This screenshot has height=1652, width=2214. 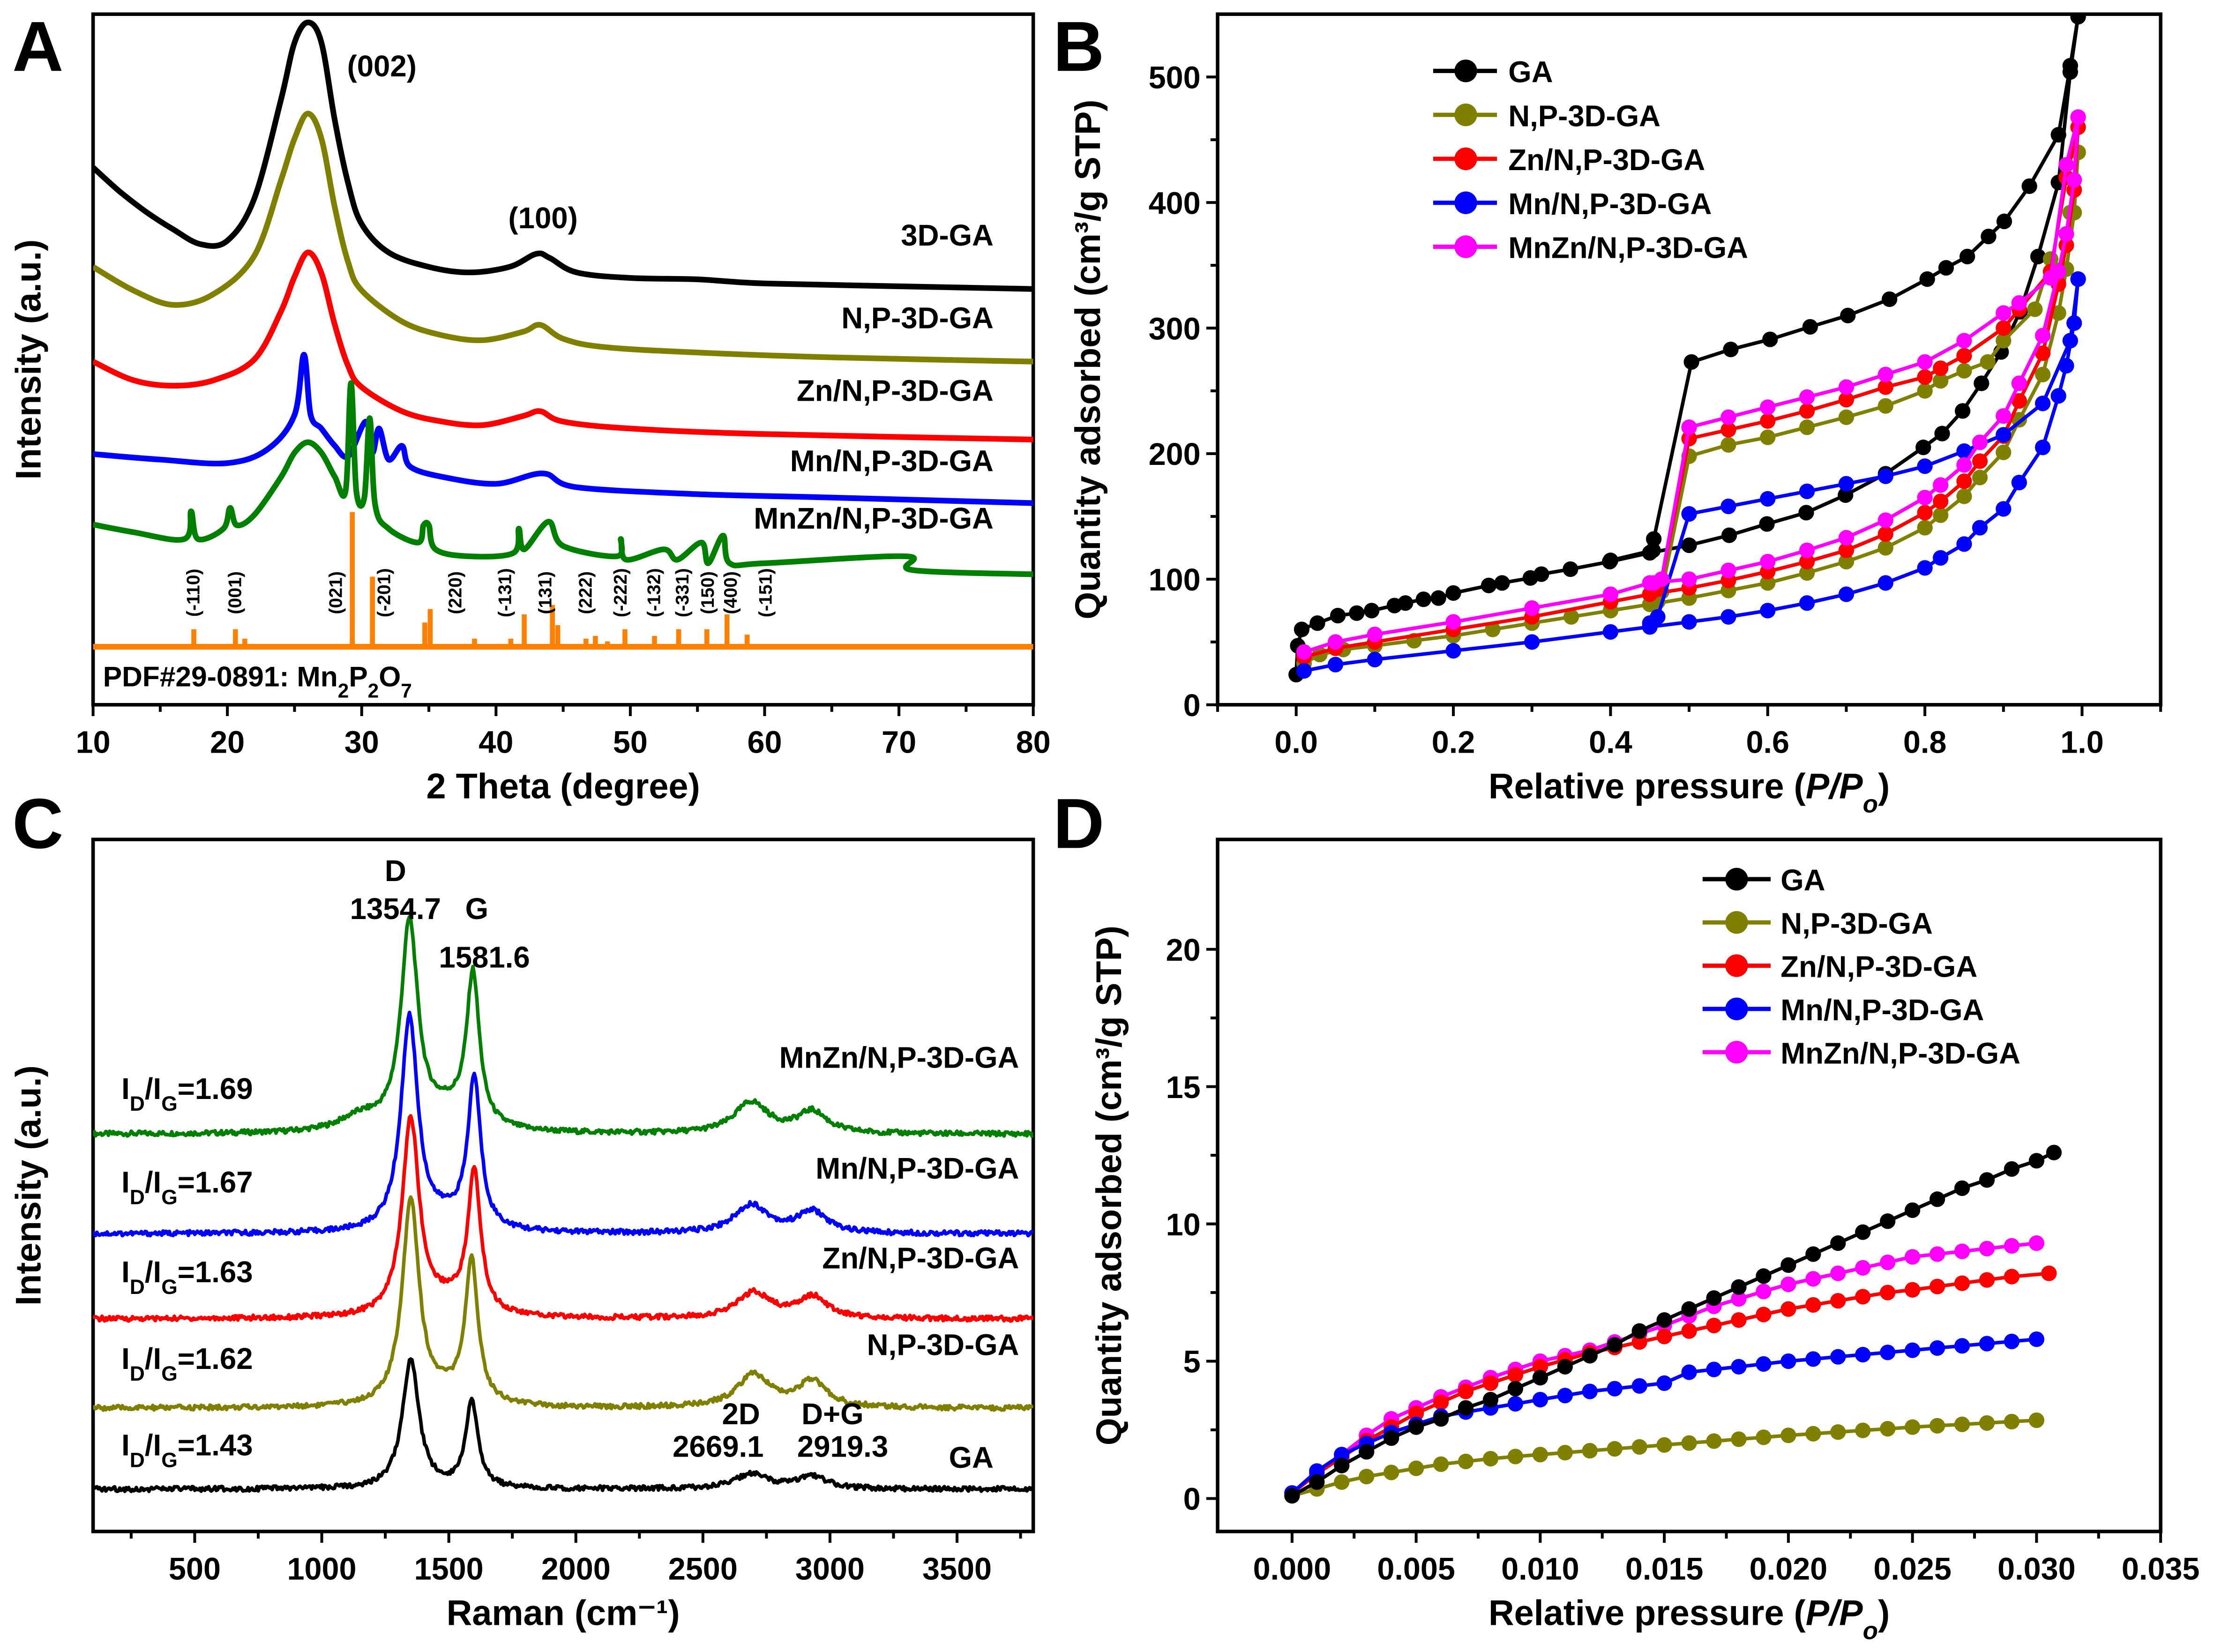 What do you see at coordinates (125, 1089) in the screenshot?
I see `text-part: I` at bounding box center [125, 1089].